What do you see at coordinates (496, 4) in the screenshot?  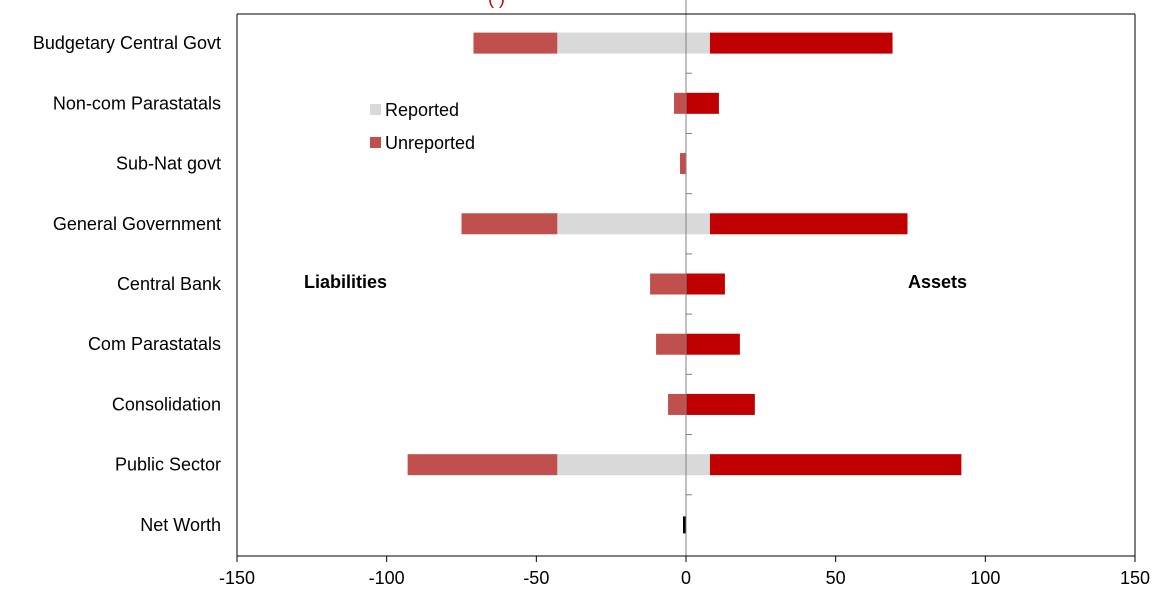 I see `chart-title-fragment: ( )` at bounding box center [496, 4].